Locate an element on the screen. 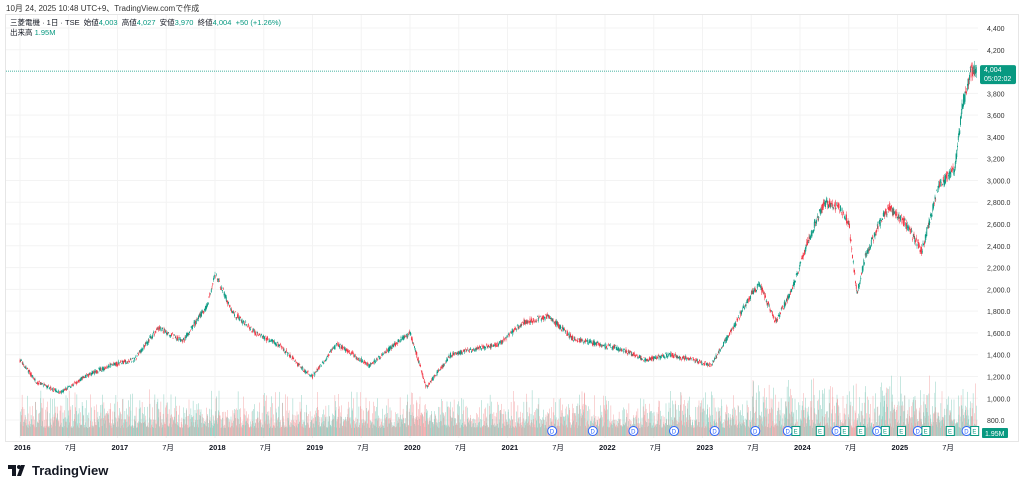 The height and width of the screenshot is (488, 1024). high-value: 4,027 is located at coordinates (146, 22).